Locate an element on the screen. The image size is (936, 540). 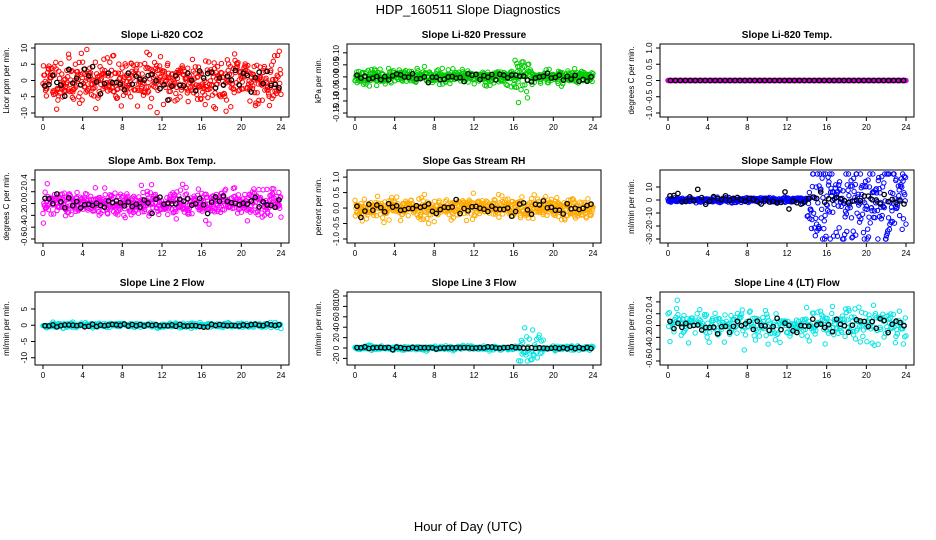
y-tick-label: 0 is located at coordinates (336, 347).